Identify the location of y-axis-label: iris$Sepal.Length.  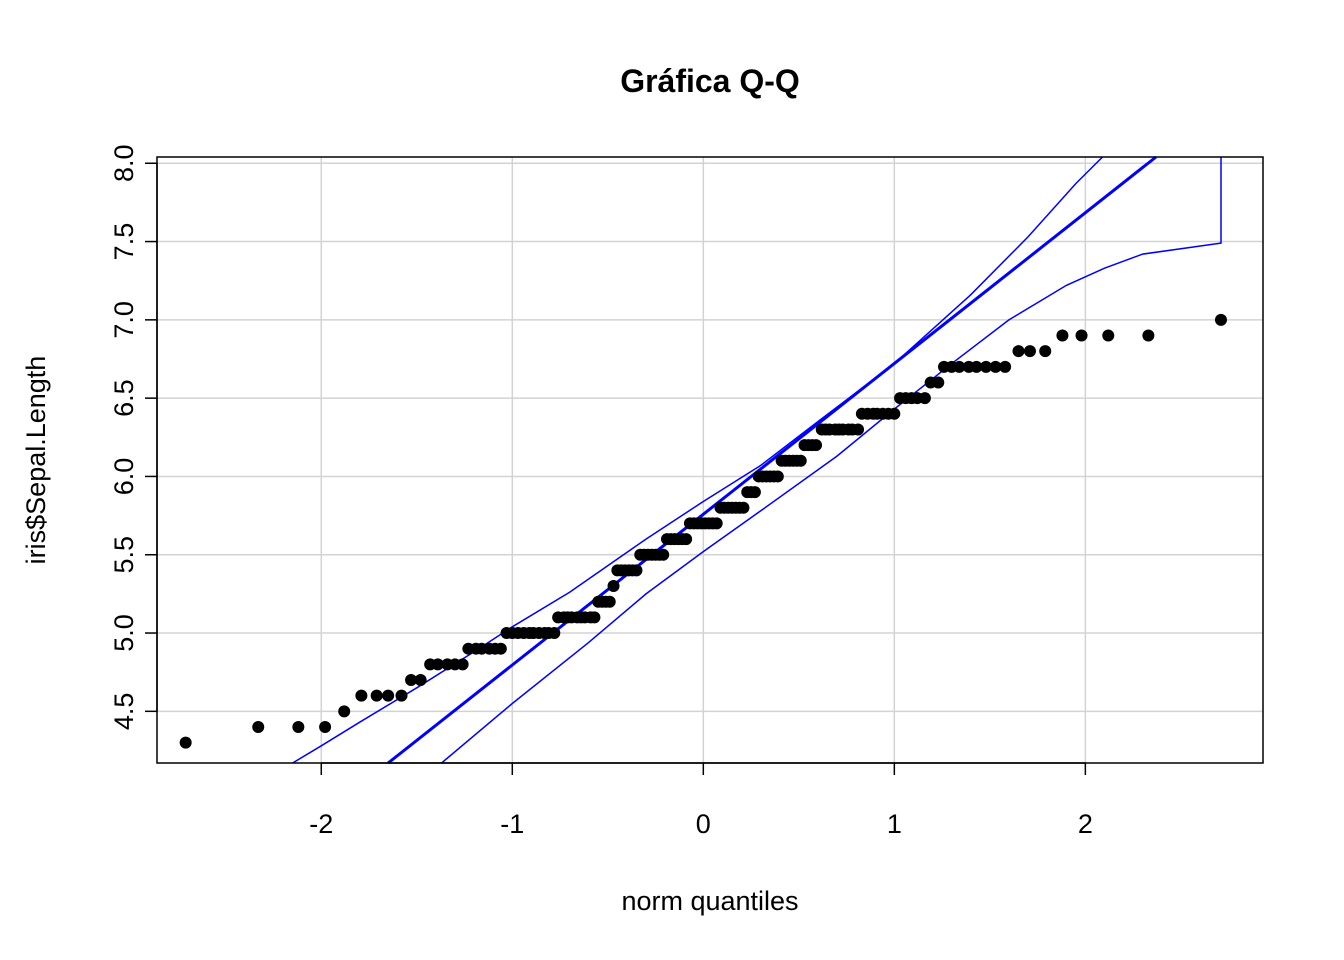
(36, 460).